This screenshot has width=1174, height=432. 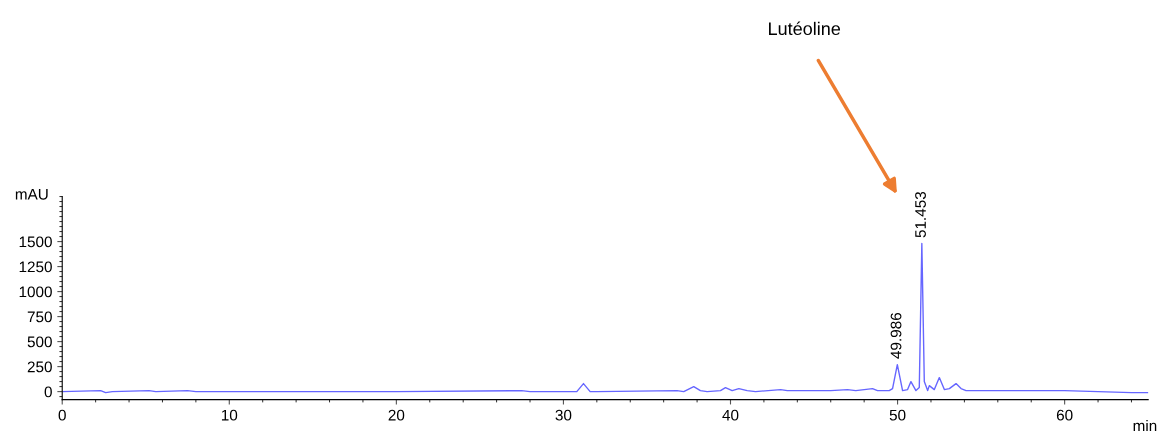 I want to click on x-tick-label: 10, so click(x=229, y=415).